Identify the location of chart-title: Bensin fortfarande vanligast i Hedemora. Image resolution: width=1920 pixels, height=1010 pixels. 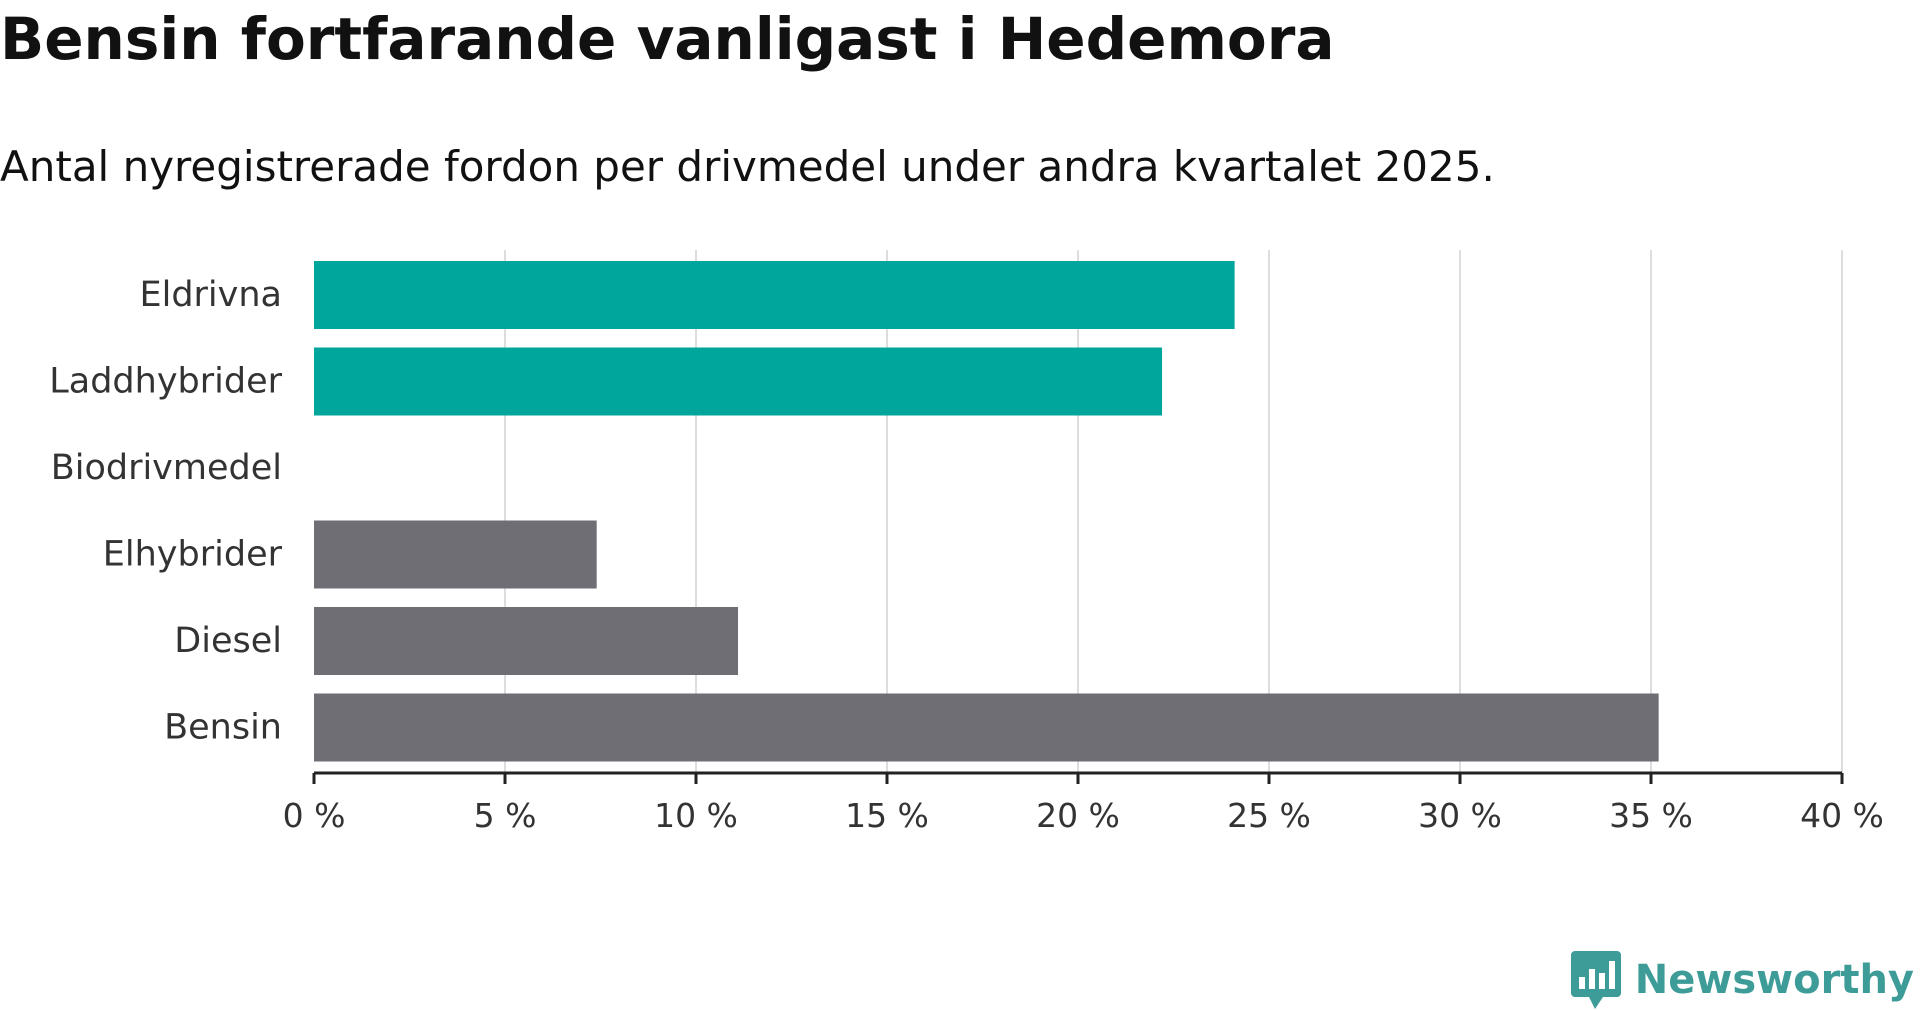
(667, 39).